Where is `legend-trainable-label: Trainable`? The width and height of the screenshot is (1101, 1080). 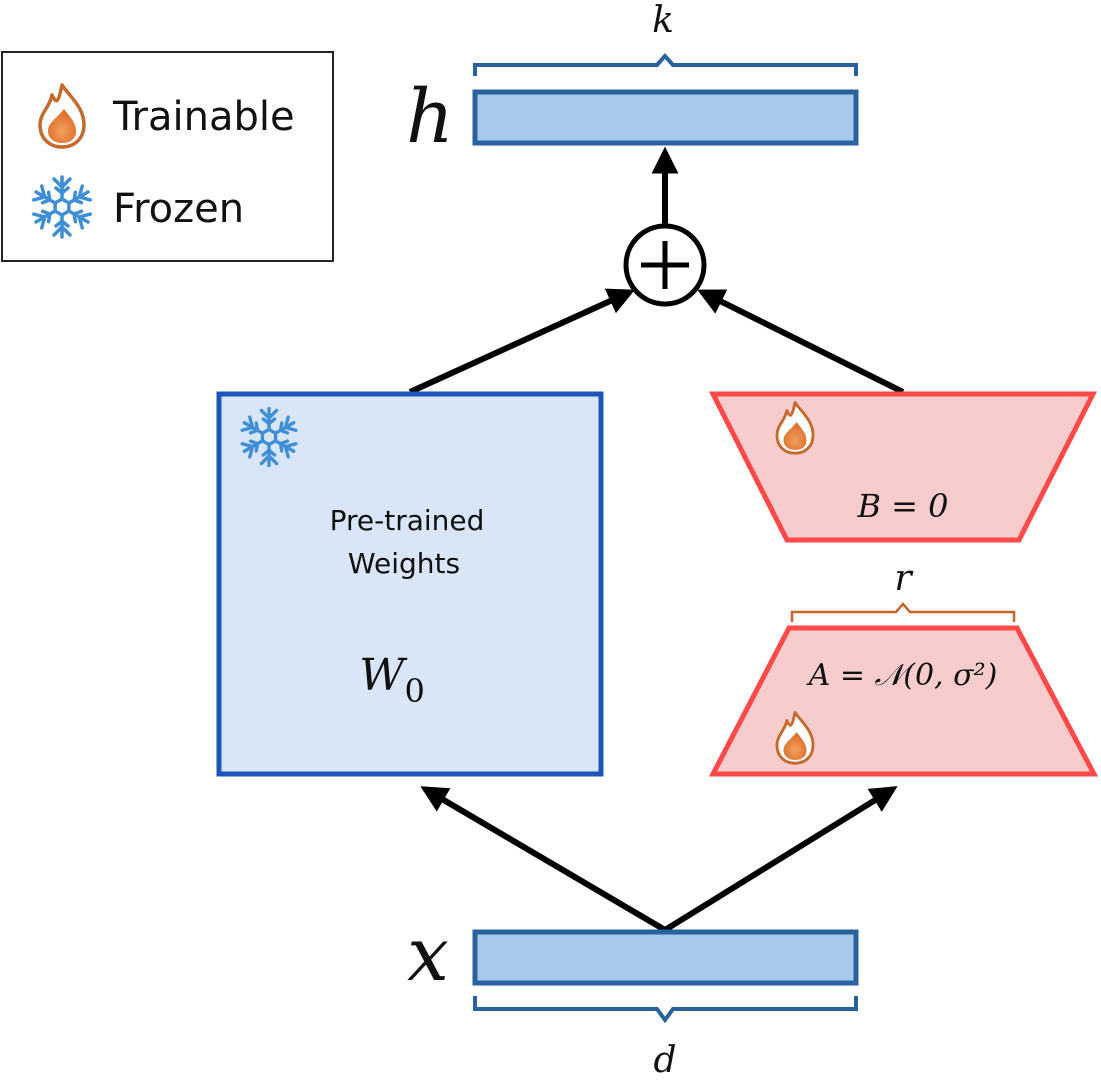
legend-trainable-label: Trainable is located at coordinates (203, 117).